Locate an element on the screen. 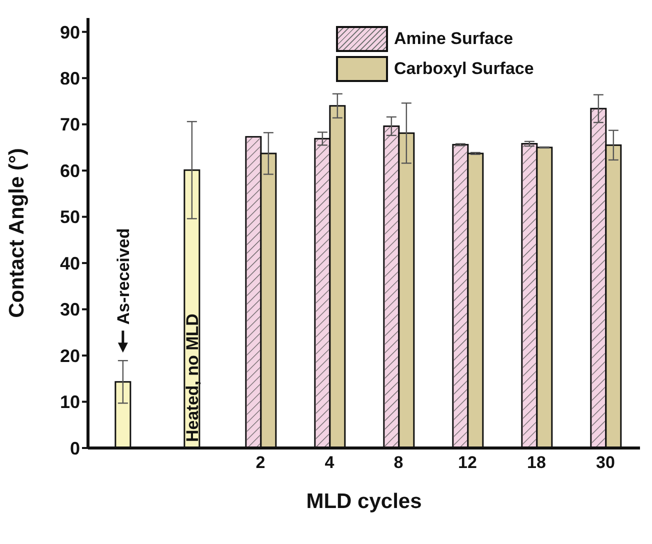 The height and width of the screenshot is (544, 652). x-axis-title: MLD cycles is located at coordinates (364, 501).